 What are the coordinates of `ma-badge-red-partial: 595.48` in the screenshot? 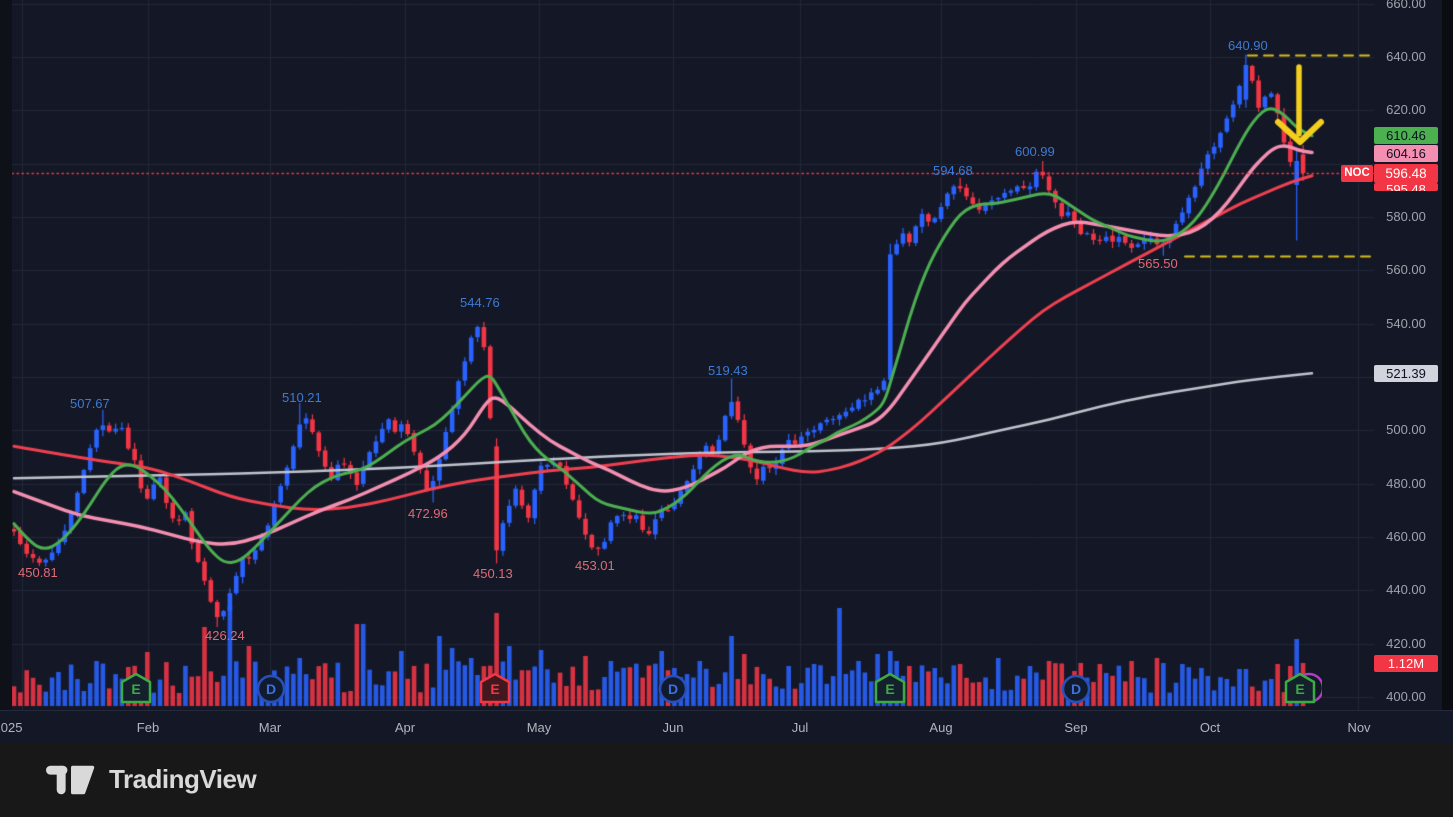 It's located at (1406, 187).